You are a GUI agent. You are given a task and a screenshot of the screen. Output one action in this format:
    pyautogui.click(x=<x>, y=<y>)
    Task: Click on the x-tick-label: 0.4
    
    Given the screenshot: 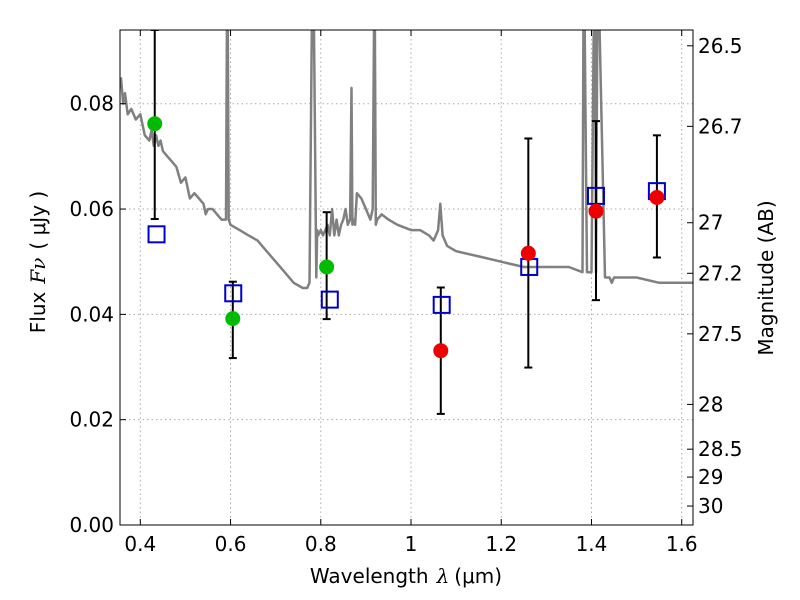 What is the action you would take?
    pyautogui.click(x=140, y=544)
    